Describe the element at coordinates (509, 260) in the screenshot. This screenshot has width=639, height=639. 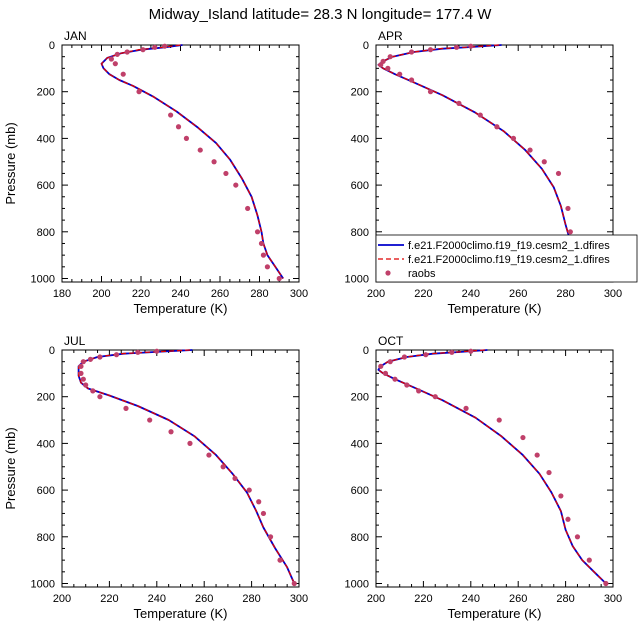
I see `legend-label: f.e21.F2000climo.f19_f19.cesm2_1.dfires` at that location.